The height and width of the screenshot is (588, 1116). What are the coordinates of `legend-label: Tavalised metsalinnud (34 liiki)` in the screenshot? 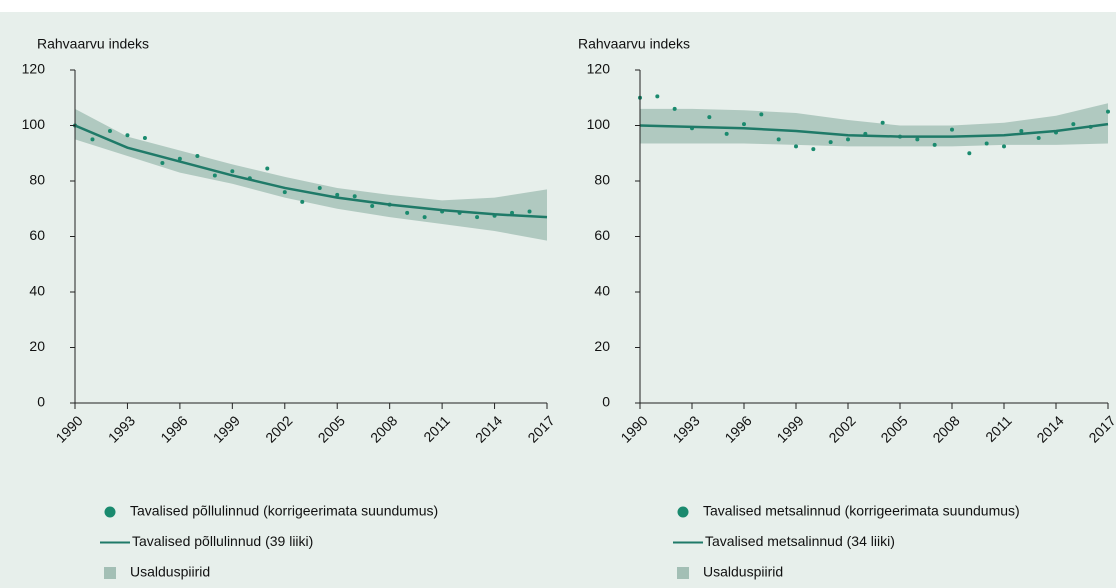 It's located at (800, 541).